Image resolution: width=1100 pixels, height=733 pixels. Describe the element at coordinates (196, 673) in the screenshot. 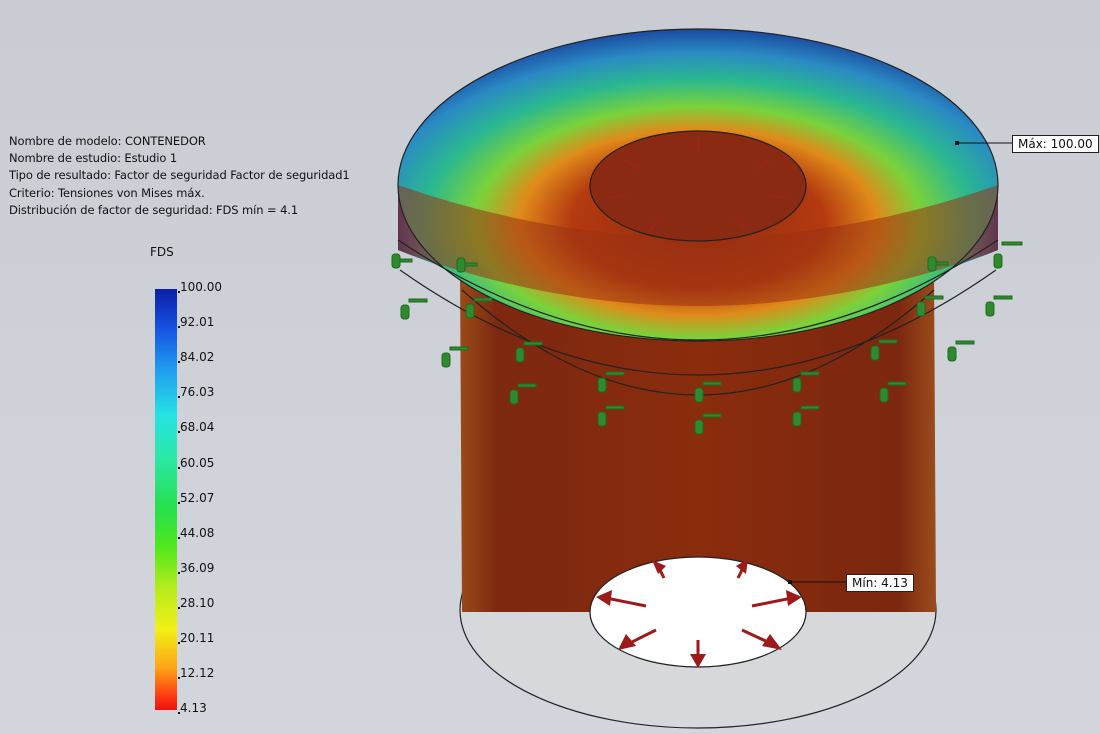

I see `legend-tick: 12.12` at that location.